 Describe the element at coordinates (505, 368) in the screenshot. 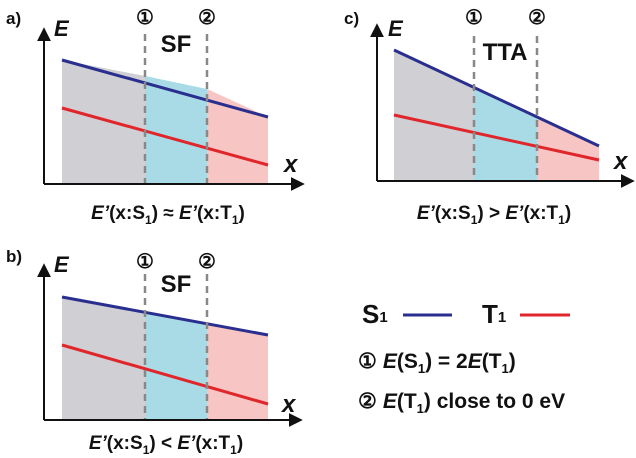

I see `condition-1-sub2: 1` at that location.